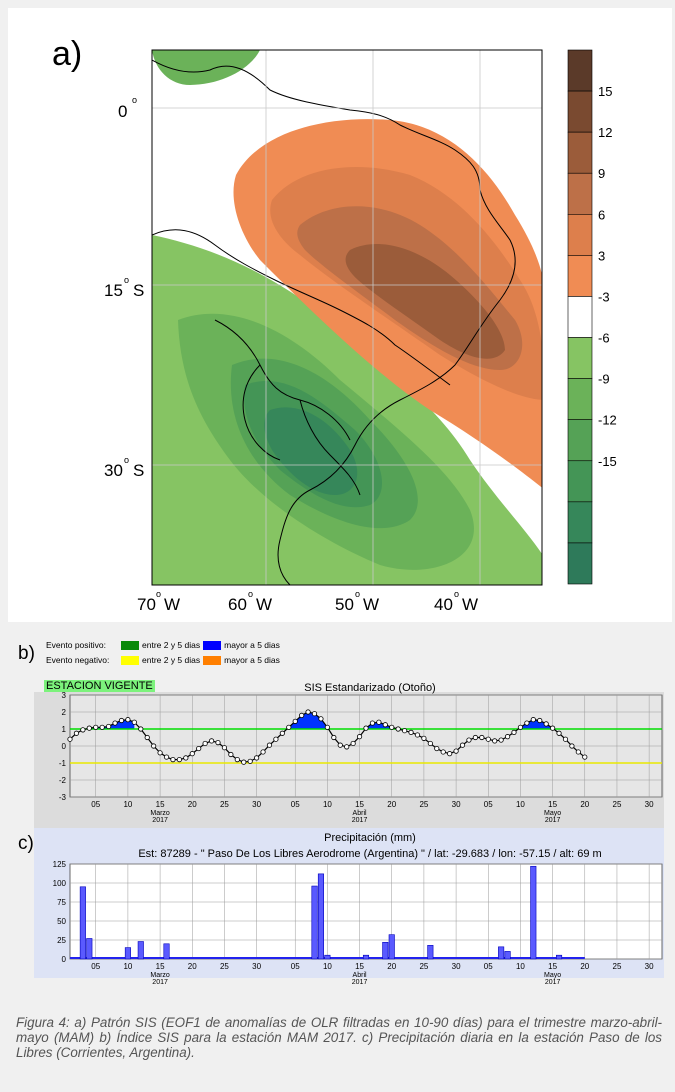 The width and height of the screenshot is (675, 1092). What do you see at coordinates (171, 645) in the screenshot?
I see `legend-pos-between-text: entre 2 y 5 dias` at bounding box center [171, 645].